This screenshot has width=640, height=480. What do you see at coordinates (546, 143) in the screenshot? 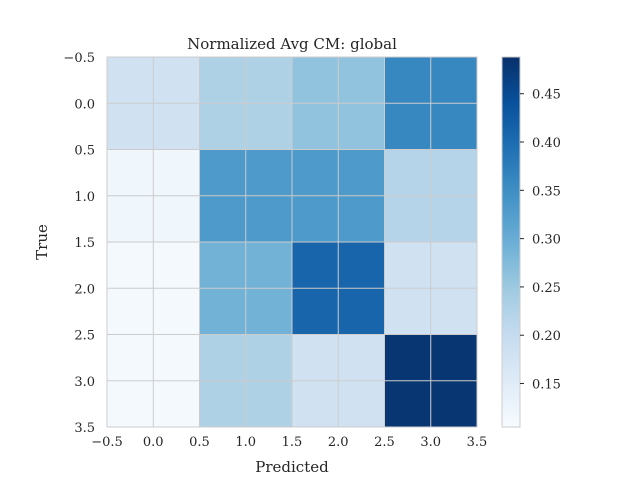
I see `colorbar-tick-label: 0.40` at bounding box center [546, 143].